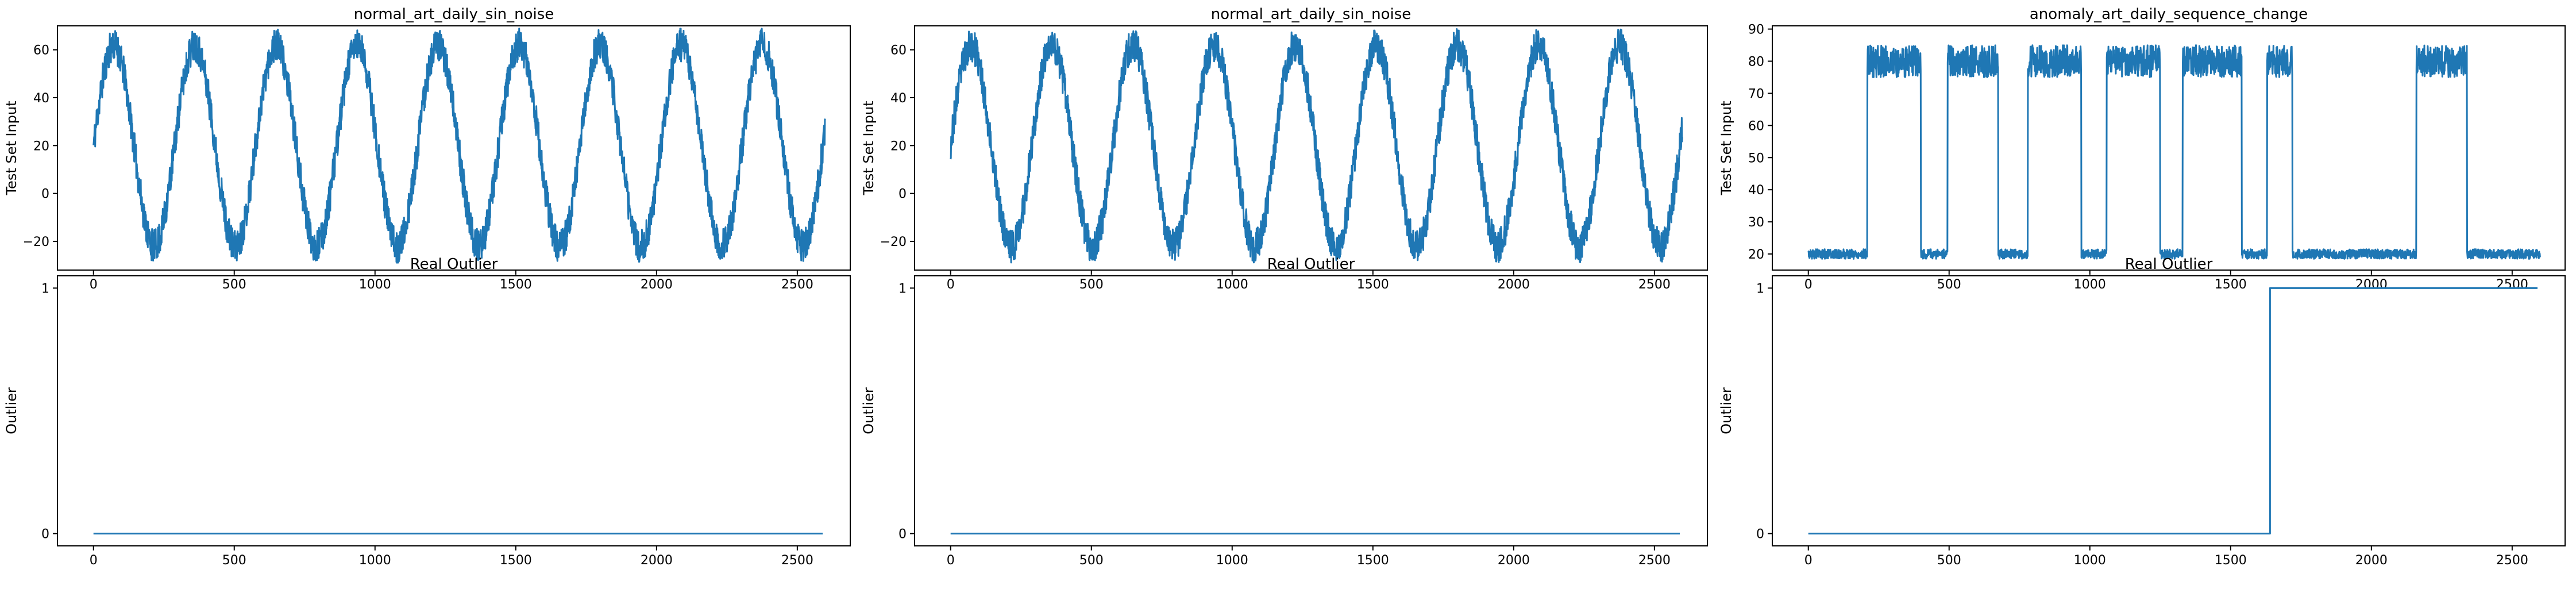  I want to click on y-tick-label: 80, so click(1756, 62).